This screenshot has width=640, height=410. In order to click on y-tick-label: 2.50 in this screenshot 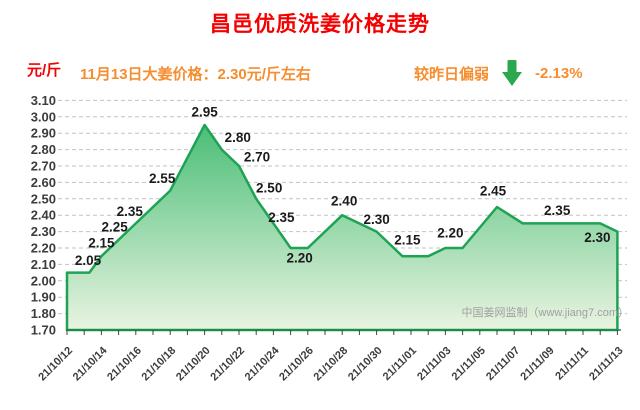, I will do `click(43, 198)`.